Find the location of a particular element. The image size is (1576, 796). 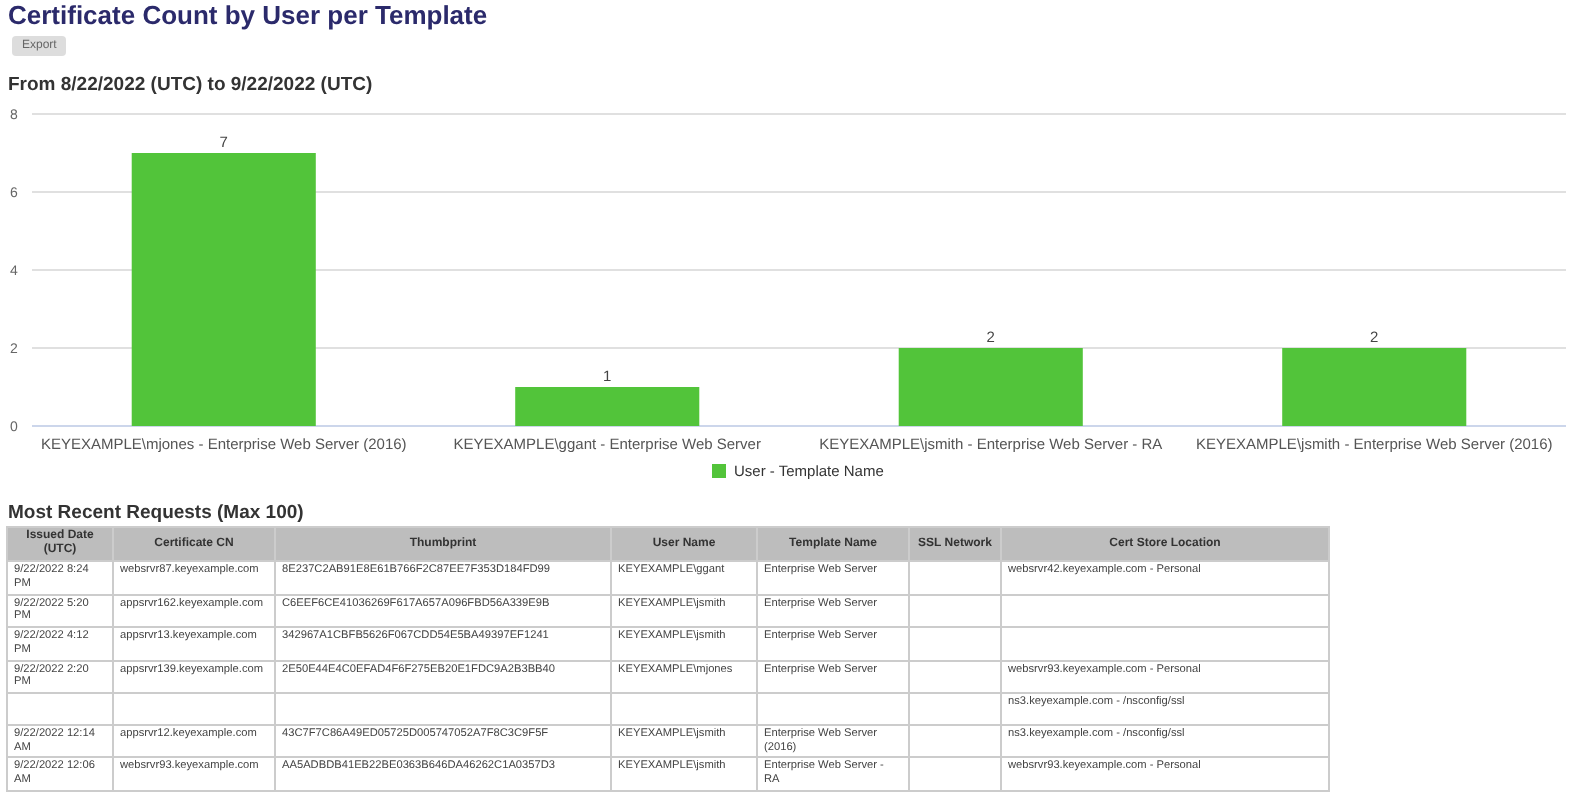

text: Most Recent Requests (Max 100) is located at coordinates (156, 513).